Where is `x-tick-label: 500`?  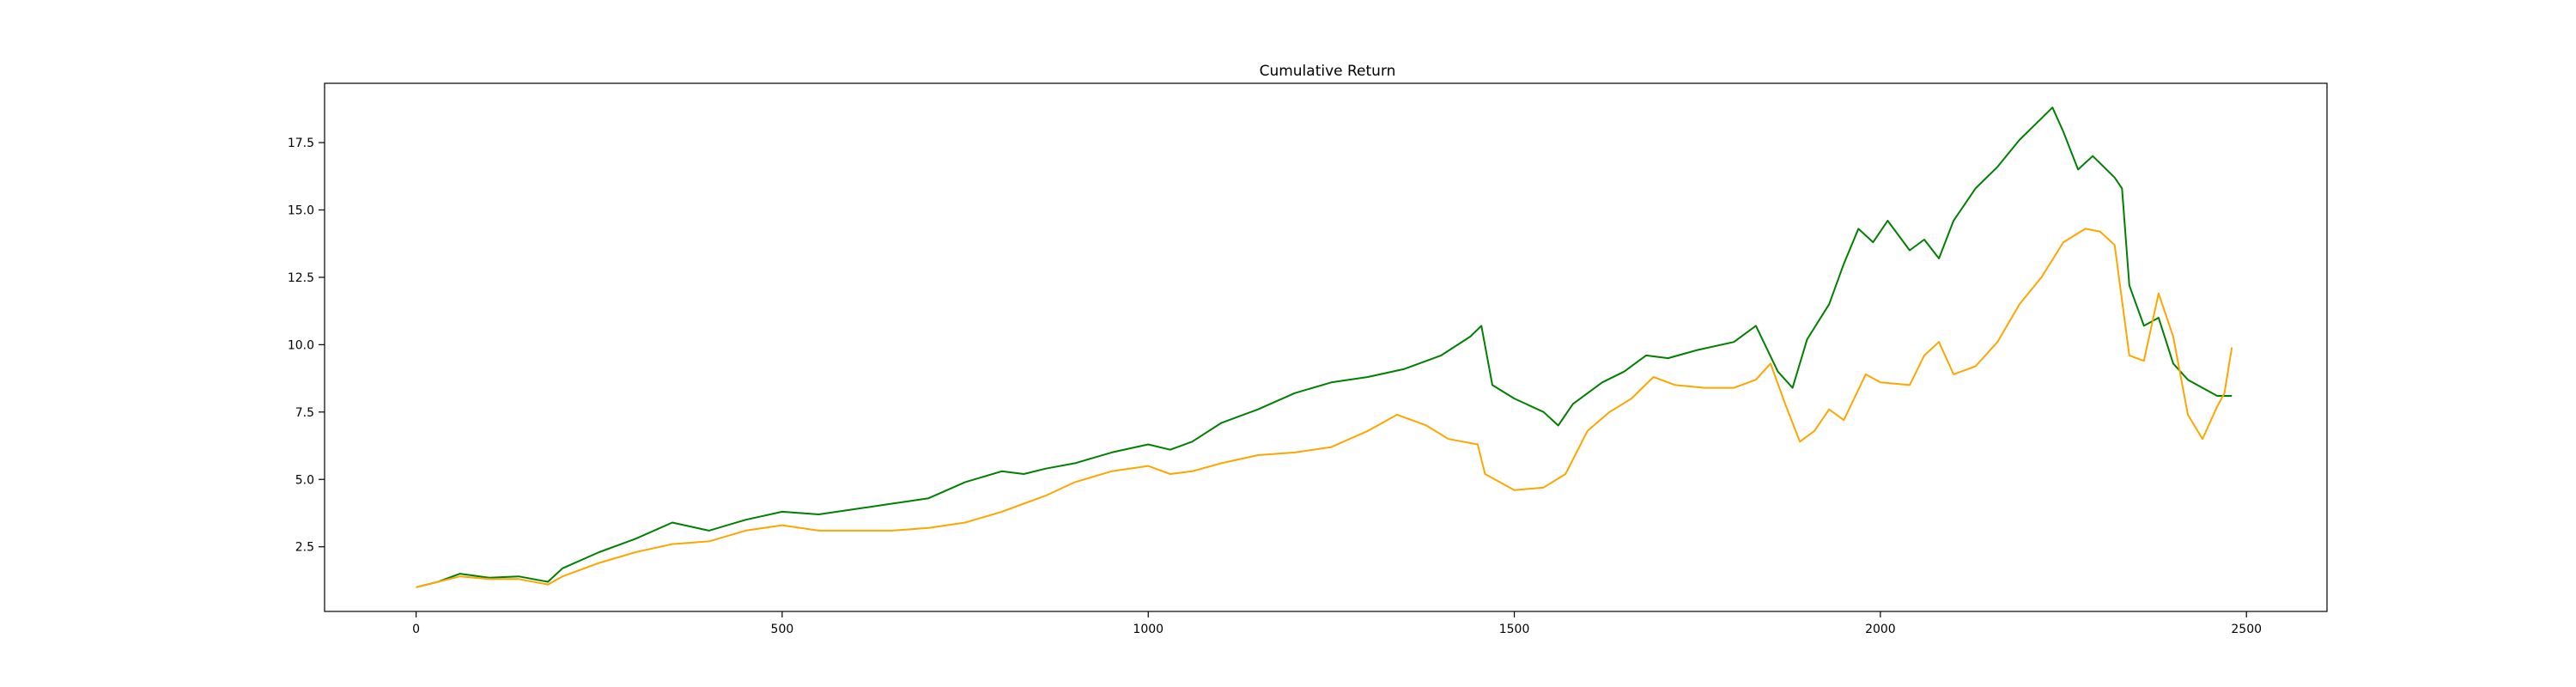 x-tick-label: 500 is located at coordinates (782, 629).